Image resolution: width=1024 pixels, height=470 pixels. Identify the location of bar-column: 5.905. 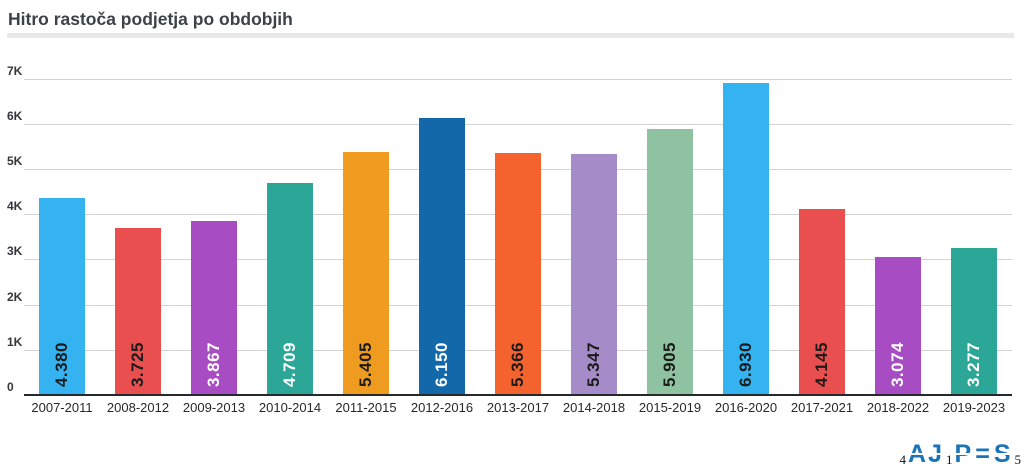
(670, 223).